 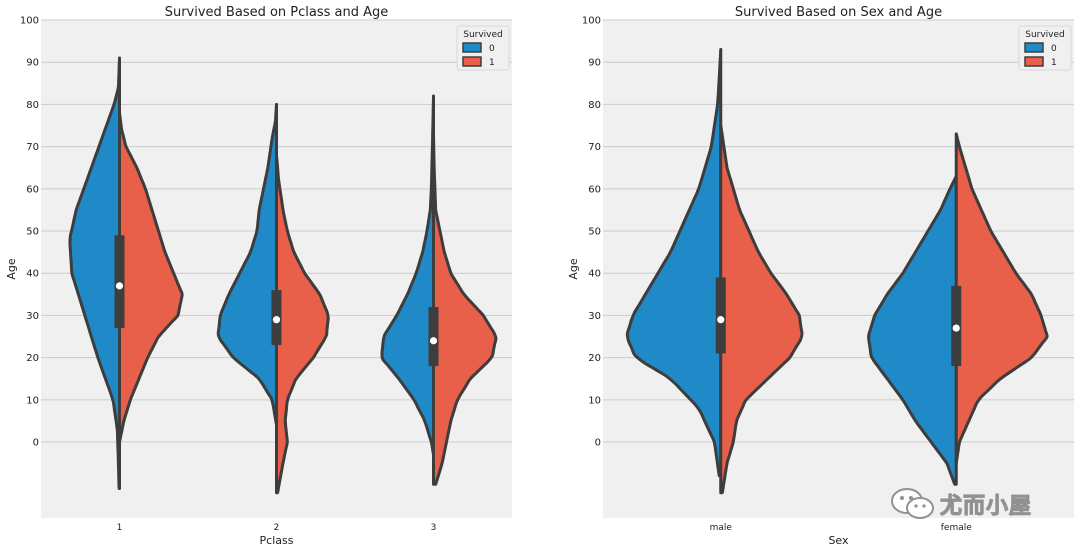 I want to click on x-tick-label: male, so click(x=721, y=528).